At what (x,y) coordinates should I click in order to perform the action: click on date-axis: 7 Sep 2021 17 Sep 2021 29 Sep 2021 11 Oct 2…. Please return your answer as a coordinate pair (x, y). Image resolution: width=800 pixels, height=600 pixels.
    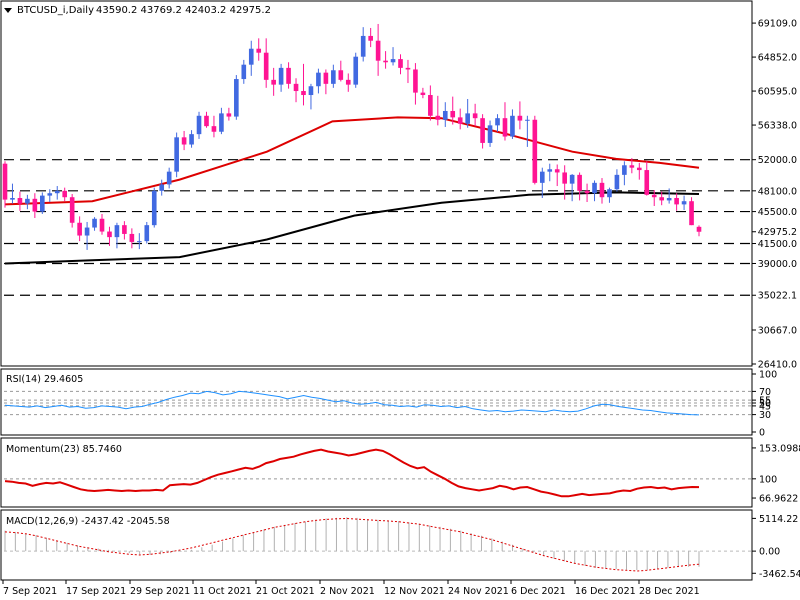
    Looking at the image, I should click on (351, 588).